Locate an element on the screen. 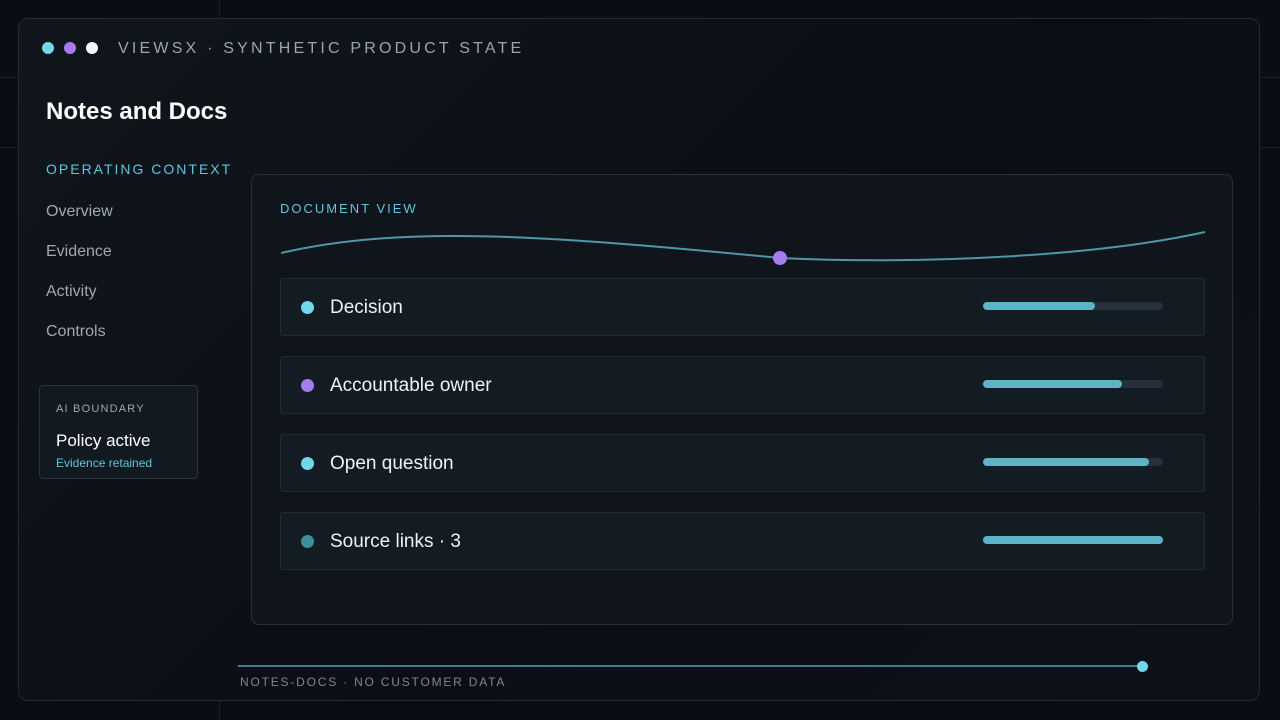  sidebar-section-label: OPERATING CONTEXT is located at coordinates (139, 169).